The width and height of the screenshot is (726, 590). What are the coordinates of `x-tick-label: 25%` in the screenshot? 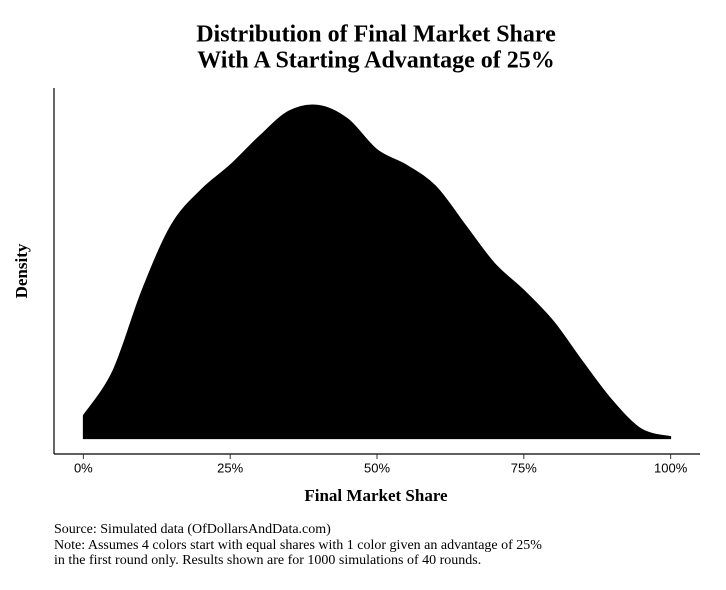 It's located at (230, 467).